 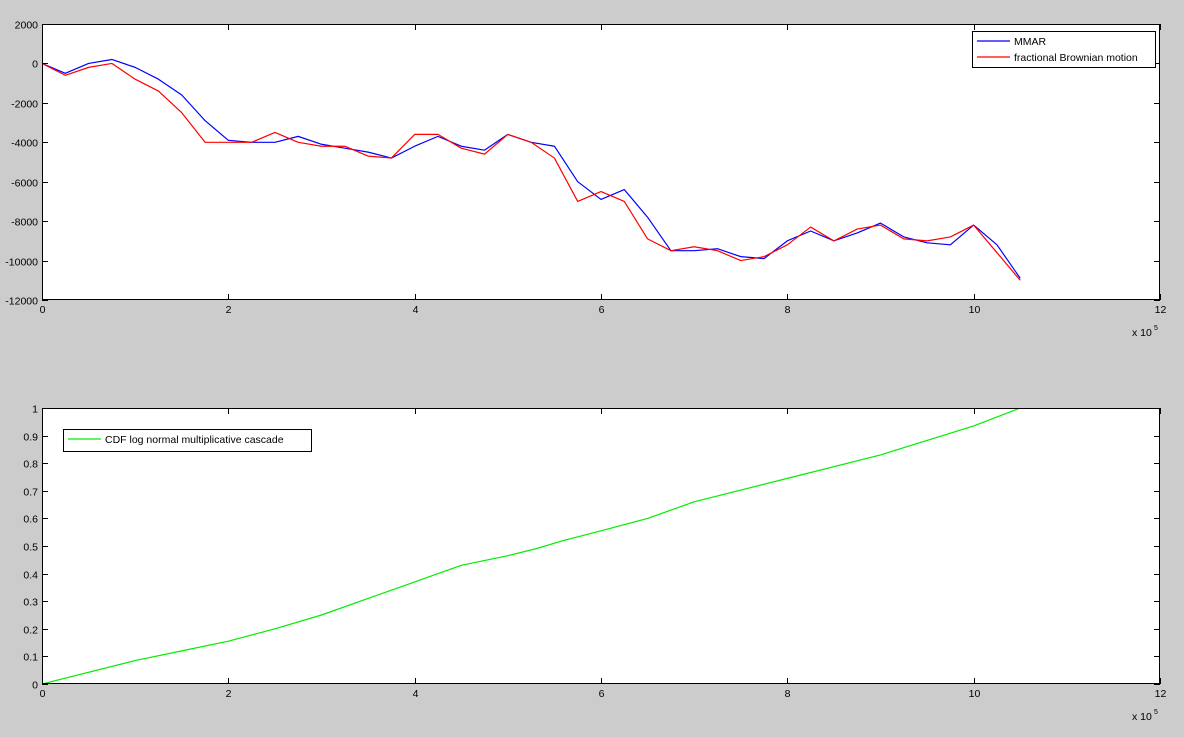 What do you see at coordinates (30, 658) in the screenshot?
I see `y-tick-label: 0.1` at bounding box center [30, 658].